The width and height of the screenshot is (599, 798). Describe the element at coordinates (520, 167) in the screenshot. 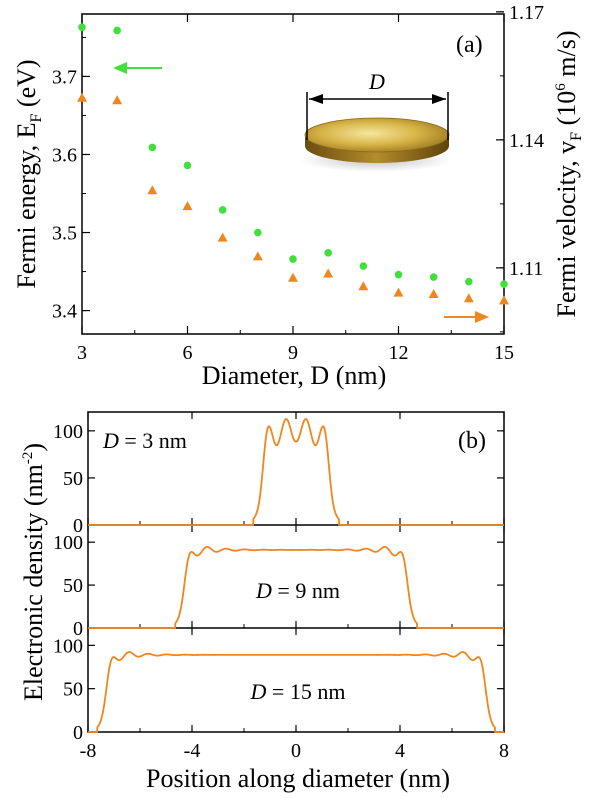

I see `panel-a-right-y-ticks: 1.11 1.14 1.17` at that location.